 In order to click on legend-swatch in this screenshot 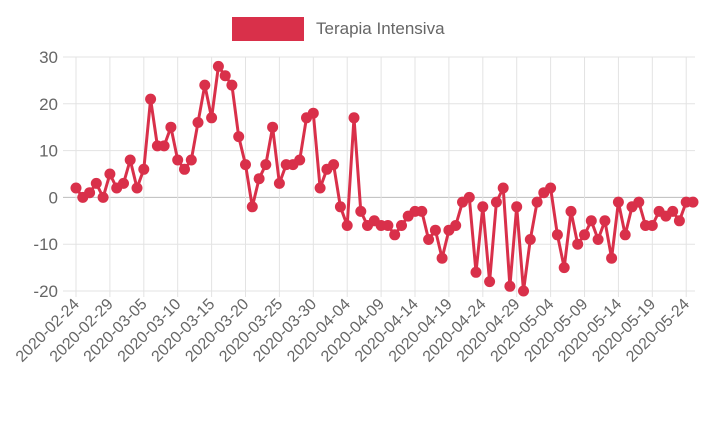, I will do `click(268, 29)`.